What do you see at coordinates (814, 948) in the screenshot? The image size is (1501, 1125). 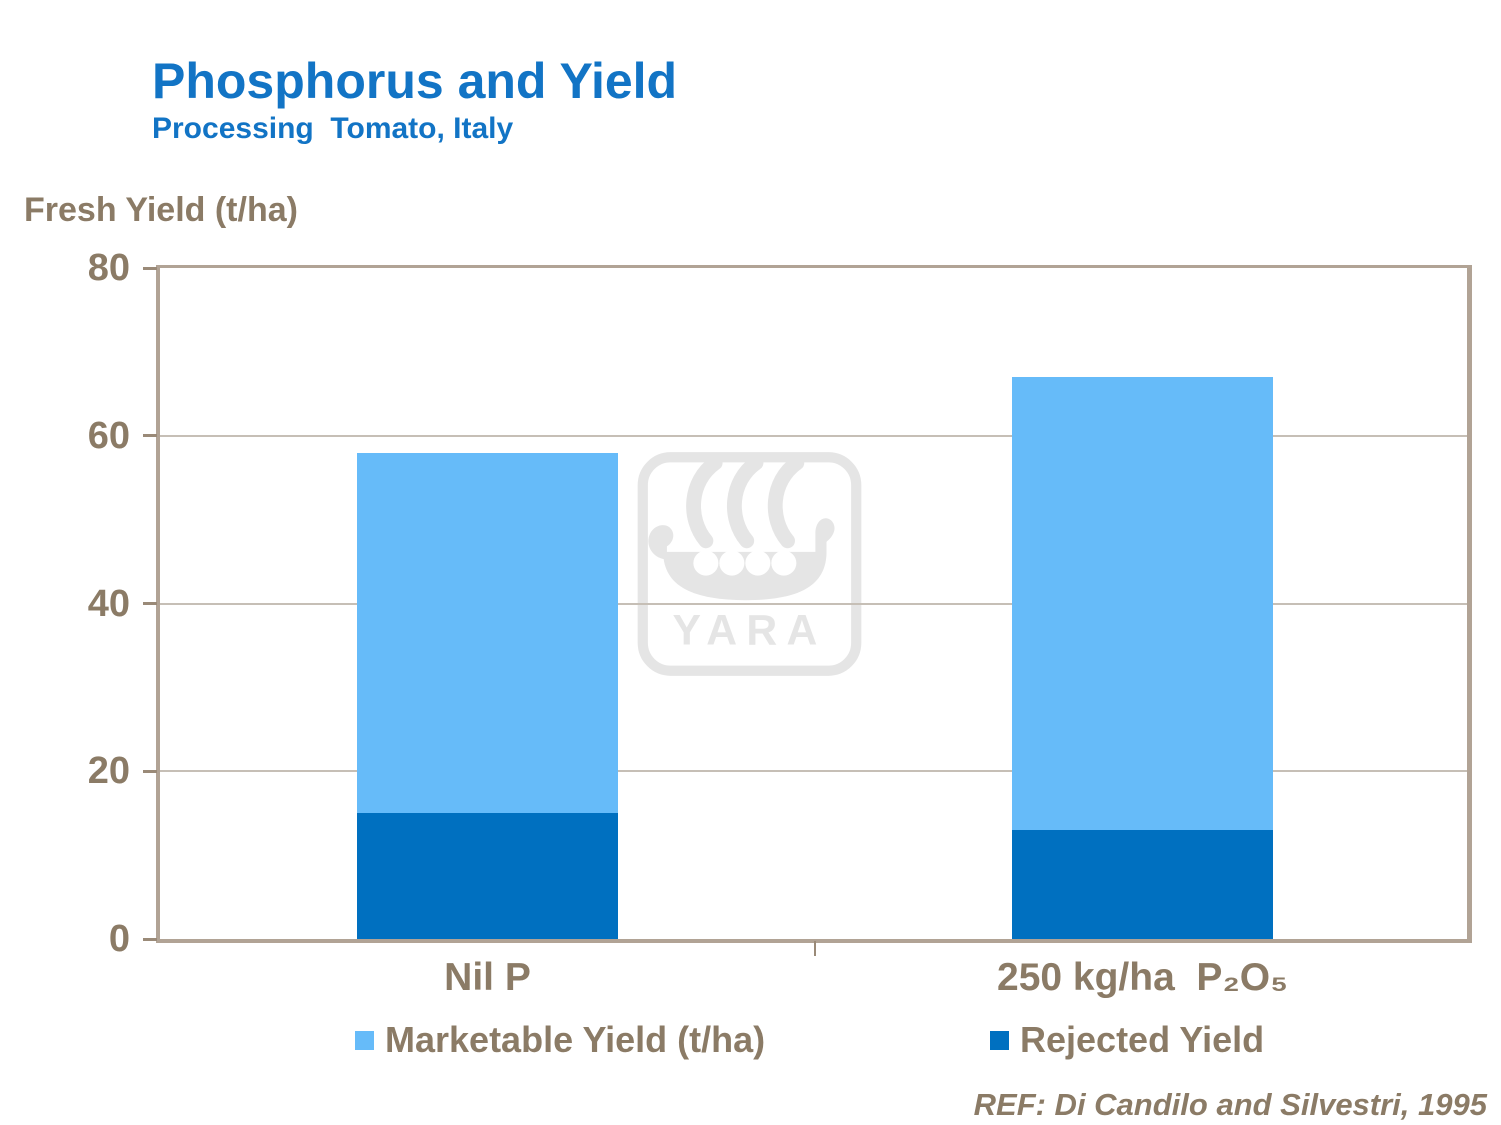 I see `x-axis-divider-tick` at bounding box center [814, 948].